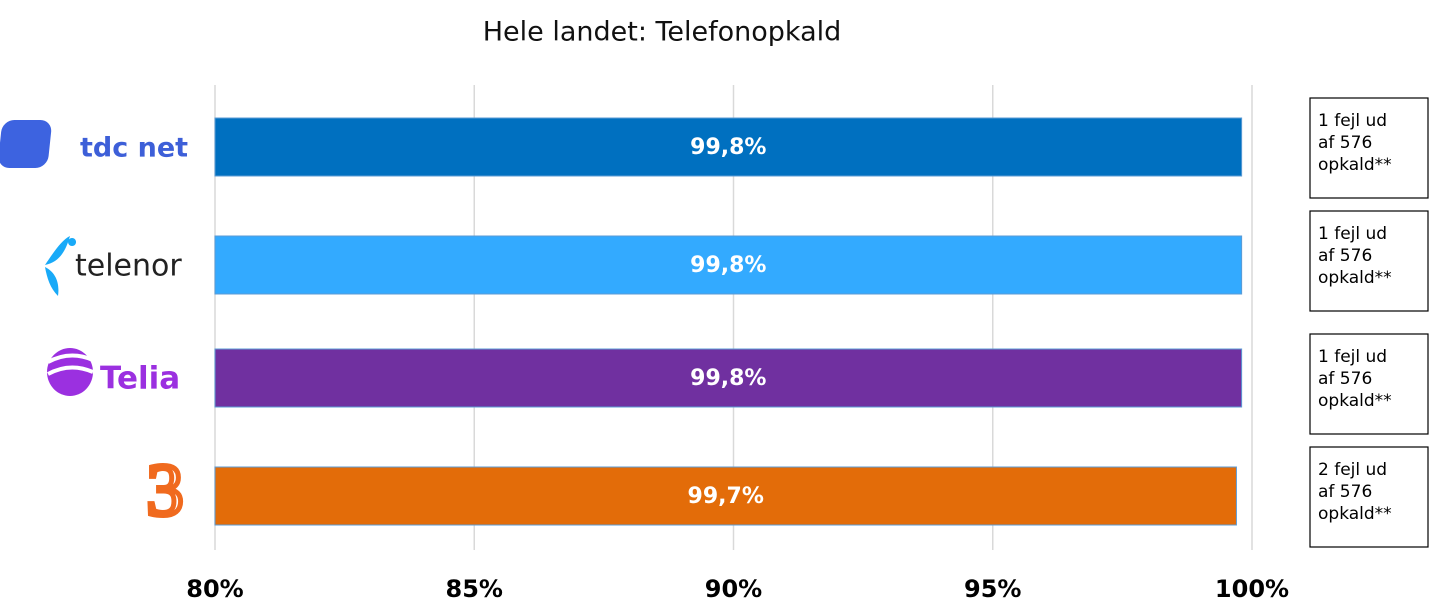 This screenshot has width=1429, height=608. Describe the element at coordinates (128, 266) in the screenshot. I see `category-label: telenor` at that location.